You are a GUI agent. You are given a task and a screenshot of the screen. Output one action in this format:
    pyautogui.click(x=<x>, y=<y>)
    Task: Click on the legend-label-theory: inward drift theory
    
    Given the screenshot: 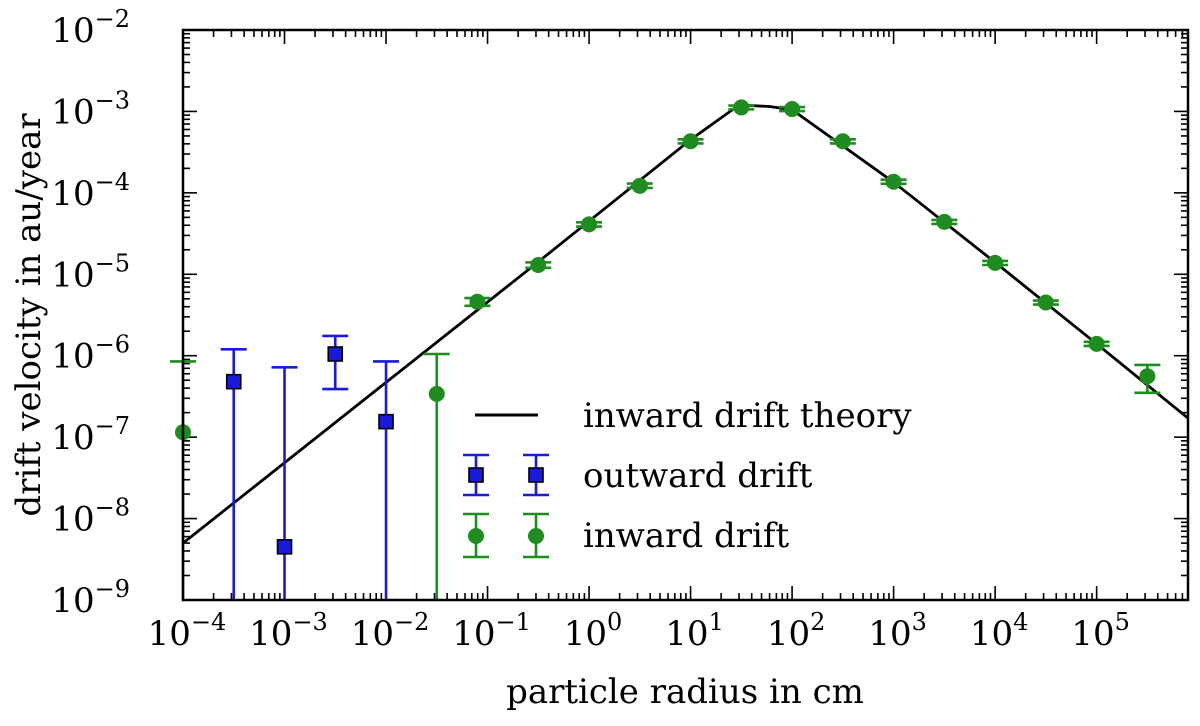 What is the action you would take?
    pyautogui.click(x=747, y=416)
    